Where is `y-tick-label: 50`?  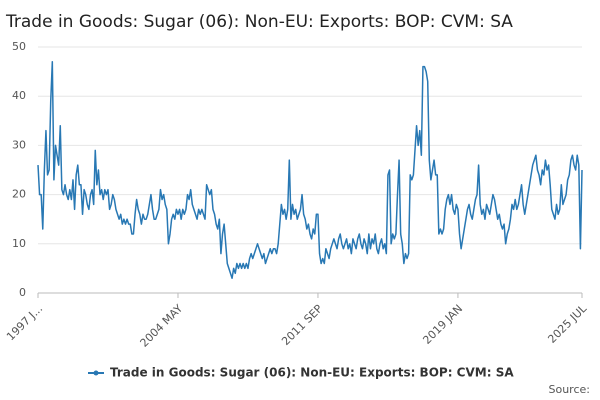
y-tick-label: 50 is located at coordinates (19, 46).